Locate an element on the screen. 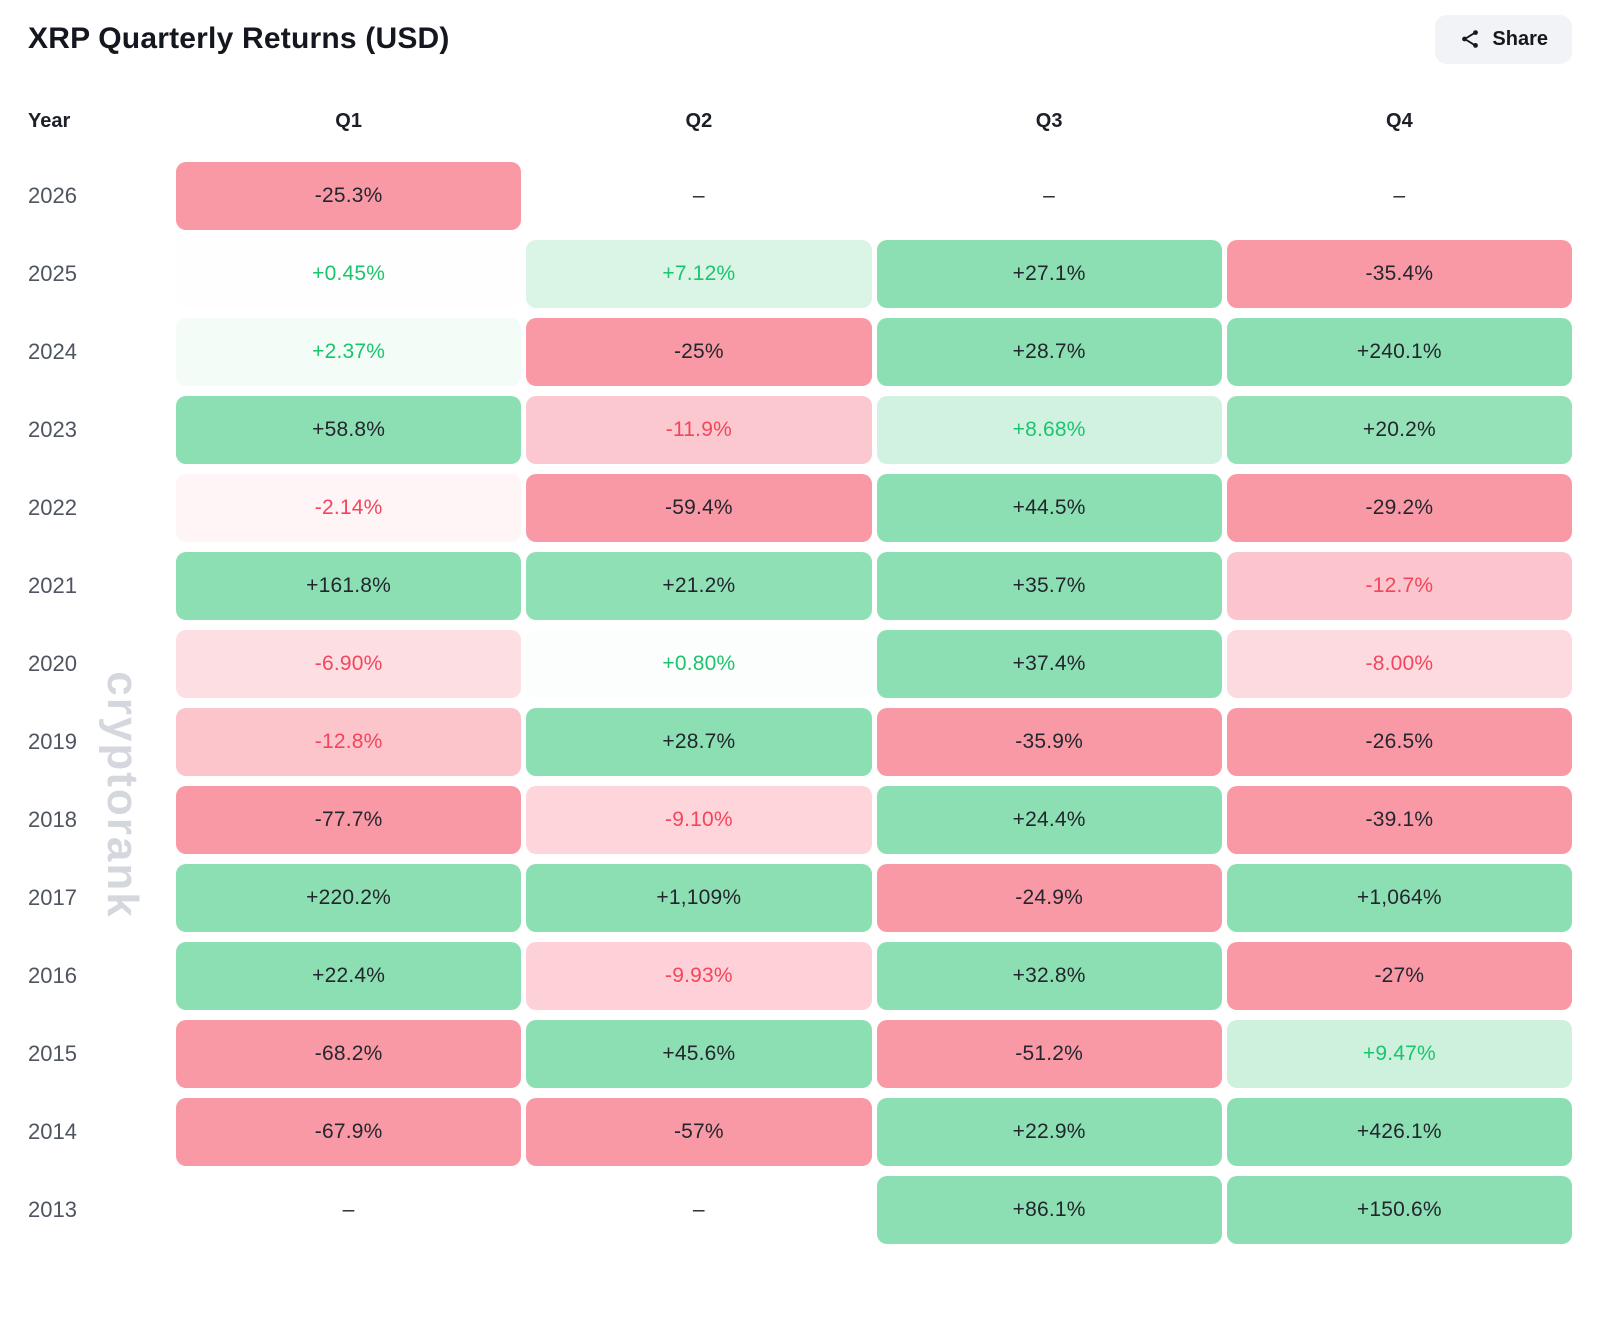  table-row: 2020 -6.90% +0.80% +37.4% -8.00% is located at coordinates (800, 664).